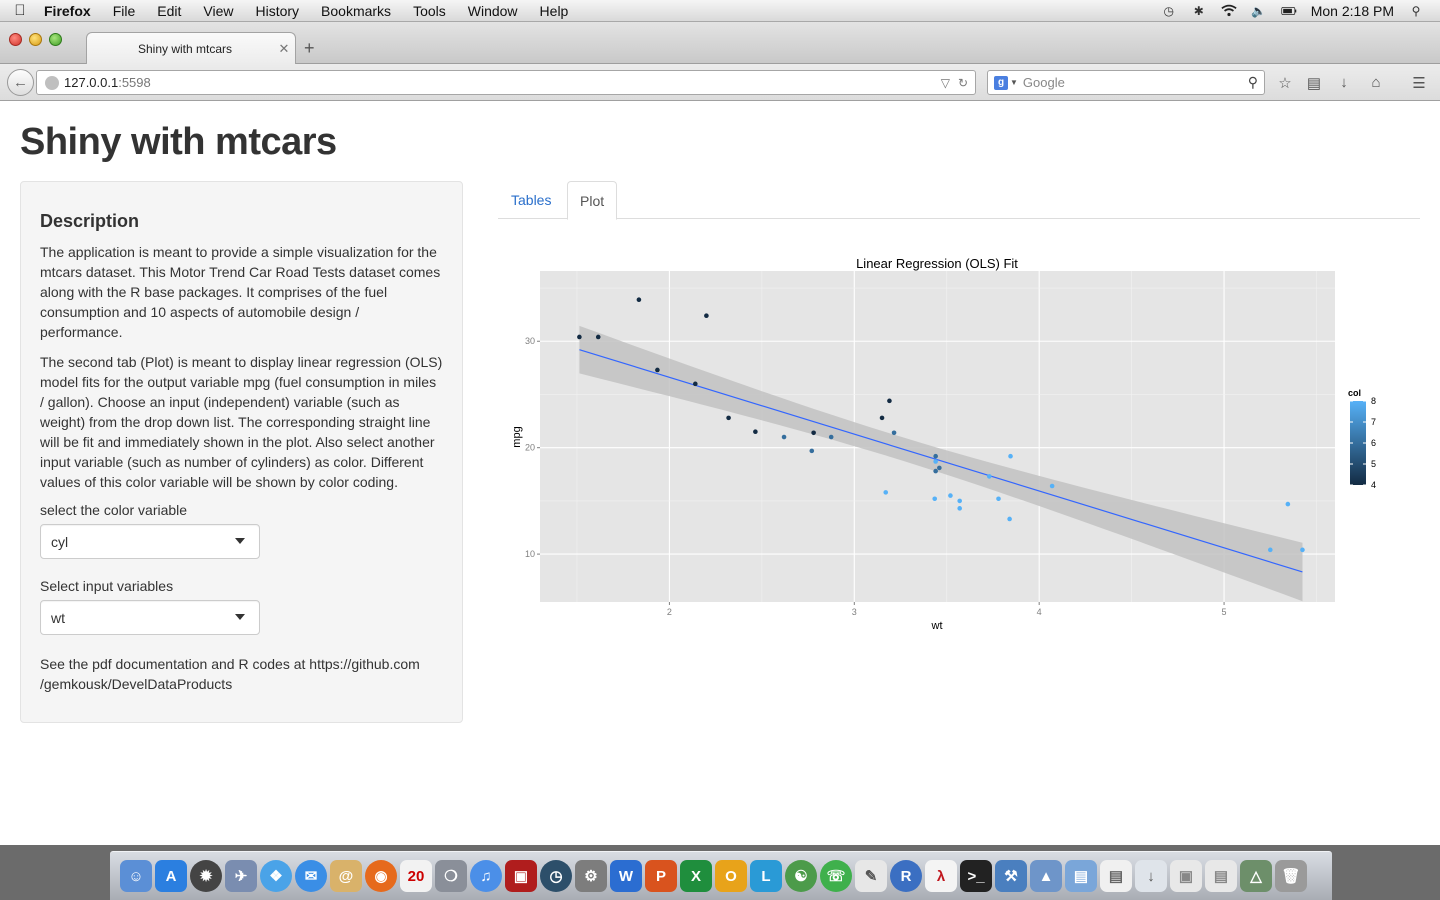 This screenshot has width=1440, height=900. Describe the element at coordinates (381, 876) in the screenshot. I see `firefox-icon: ◉` at that location.